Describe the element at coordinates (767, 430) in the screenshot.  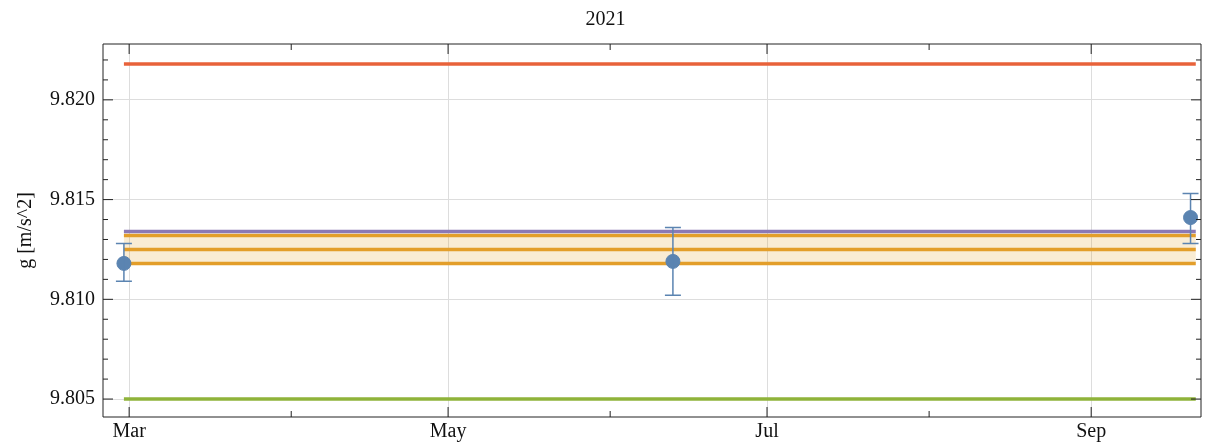
I see `x-tick-label: Jul` at that location.